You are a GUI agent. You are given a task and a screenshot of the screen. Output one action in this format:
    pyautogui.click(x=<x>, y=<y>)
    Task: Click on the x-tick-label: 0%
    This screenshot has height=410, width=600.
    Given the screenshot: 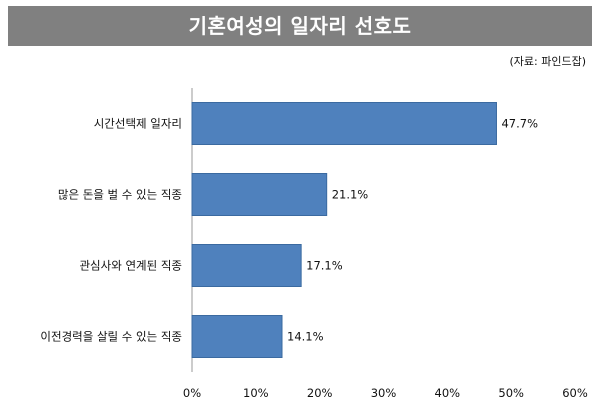 What is the action you would take?
    pyautogui.click(x=192, y=393)
    